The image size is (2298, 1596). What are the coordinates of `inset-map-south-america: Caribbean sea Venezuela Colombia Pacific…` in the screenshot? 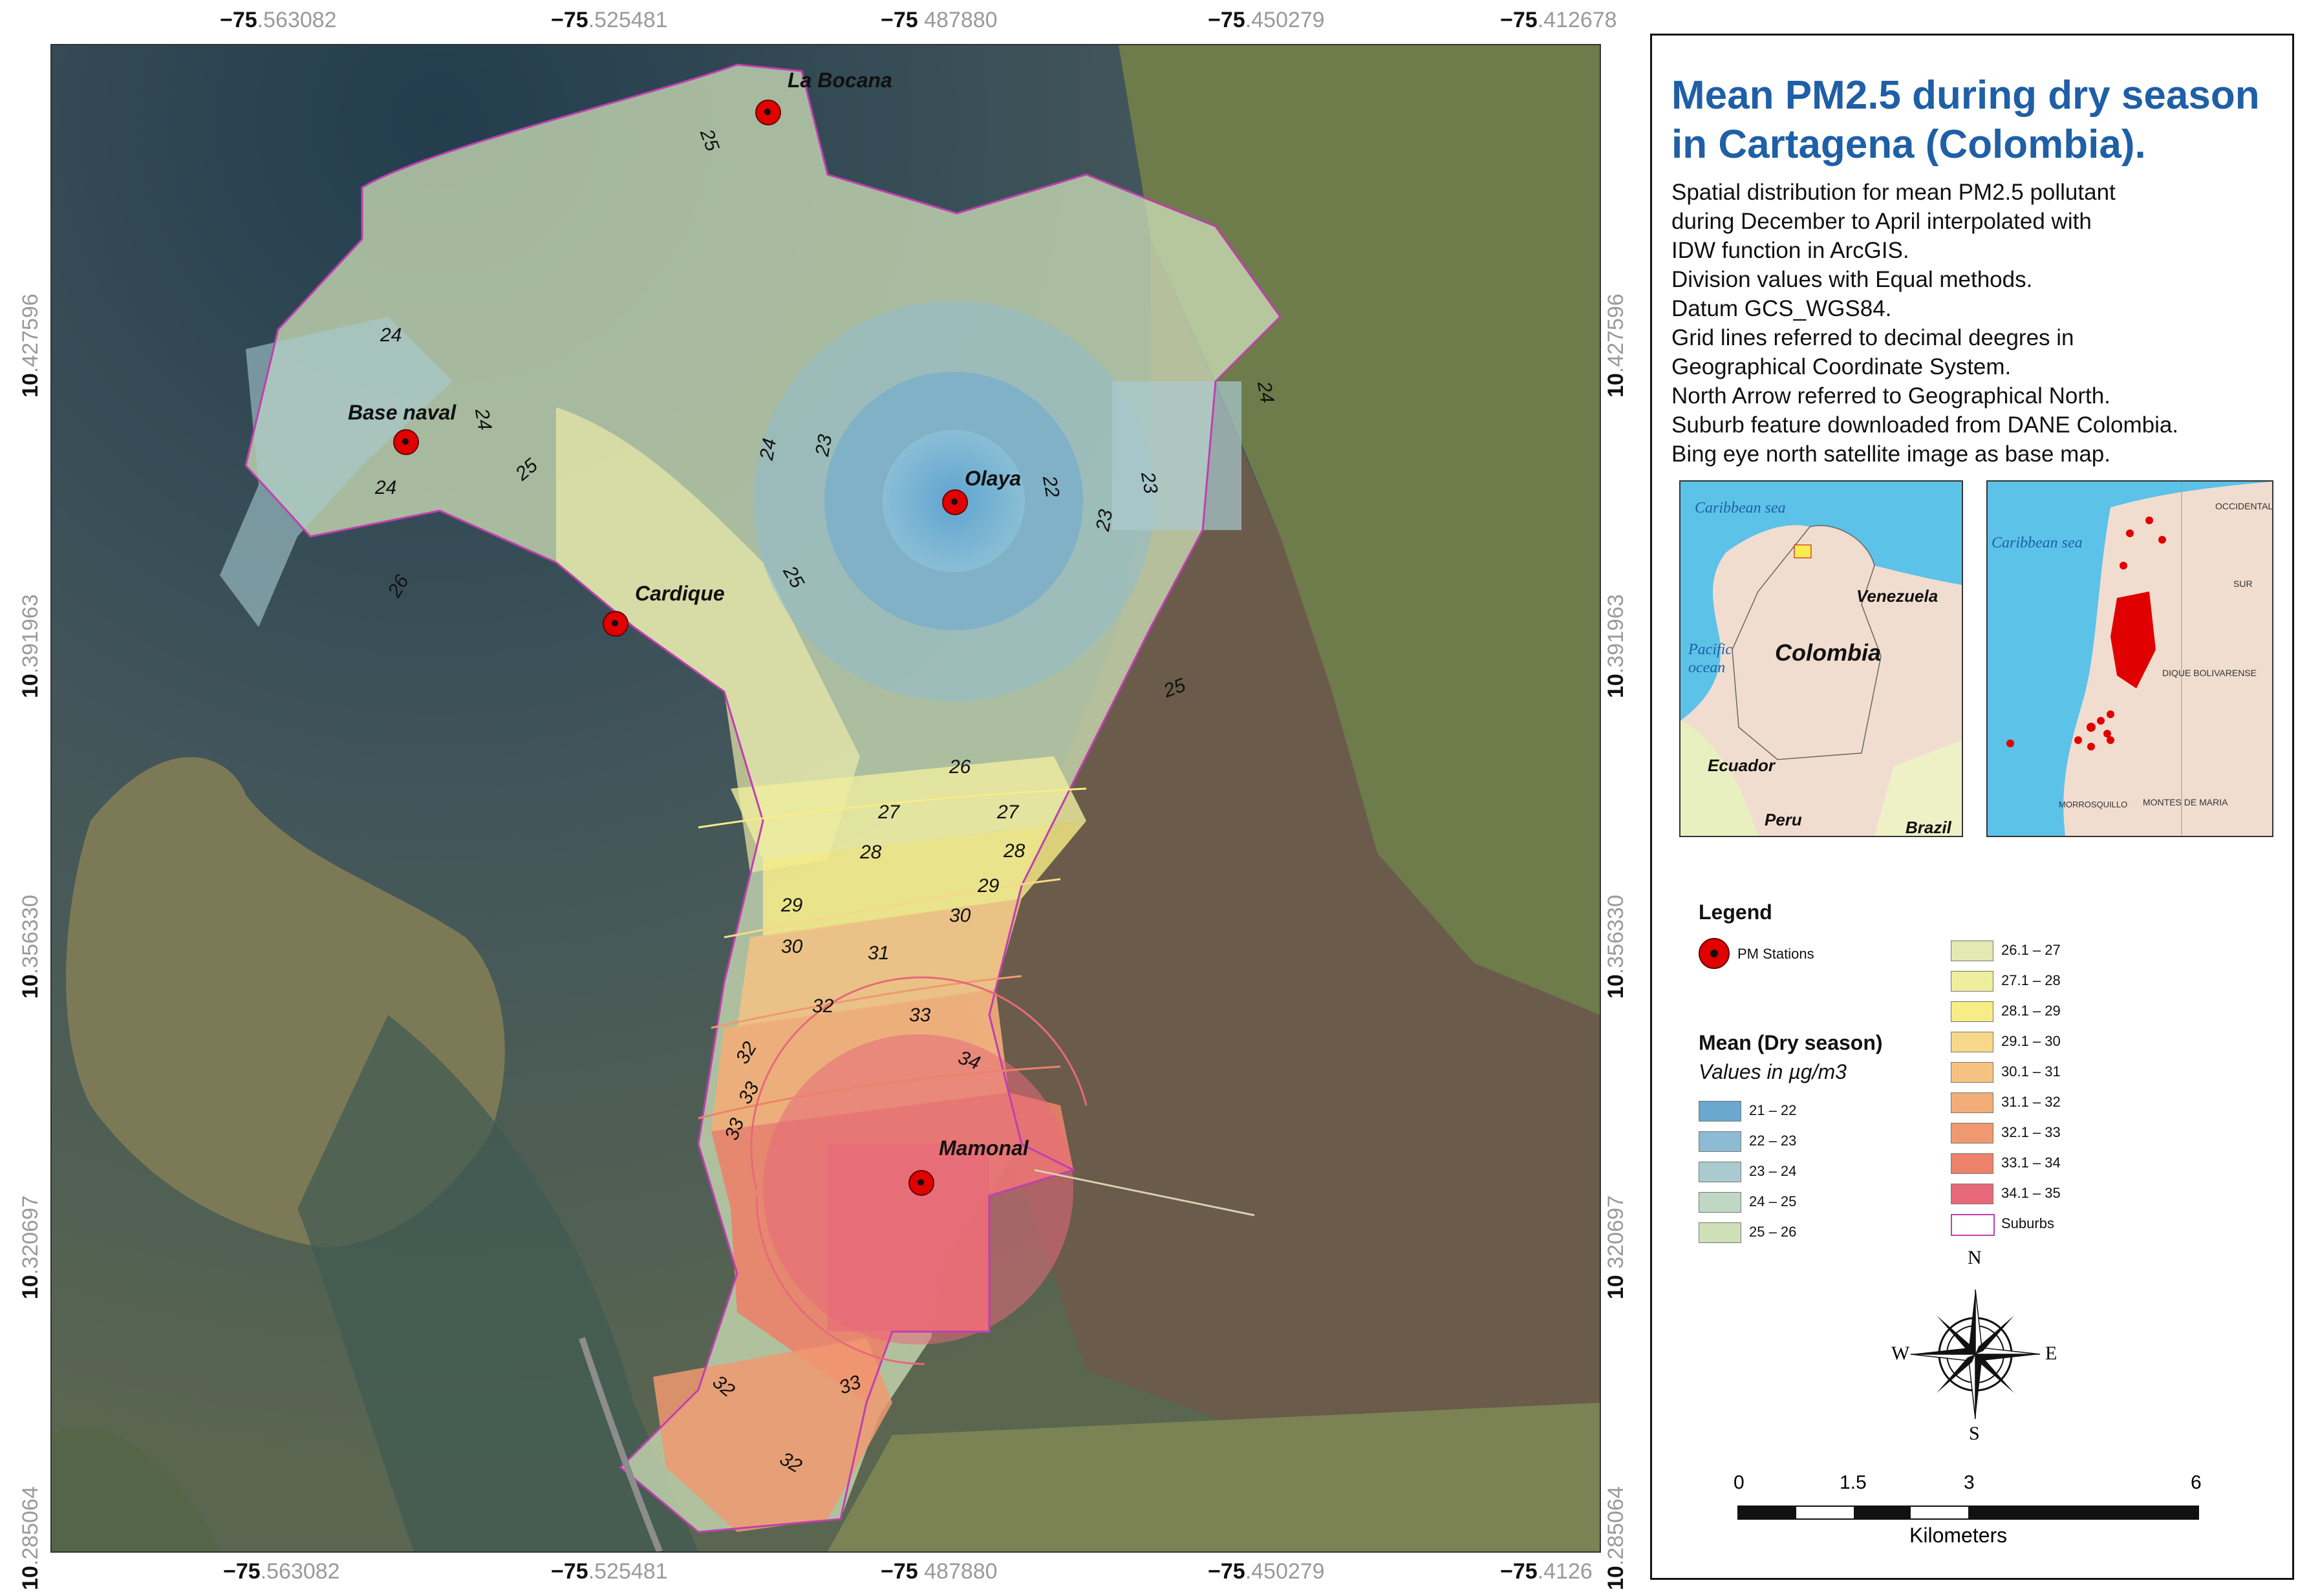 It's located at (1821, 658).